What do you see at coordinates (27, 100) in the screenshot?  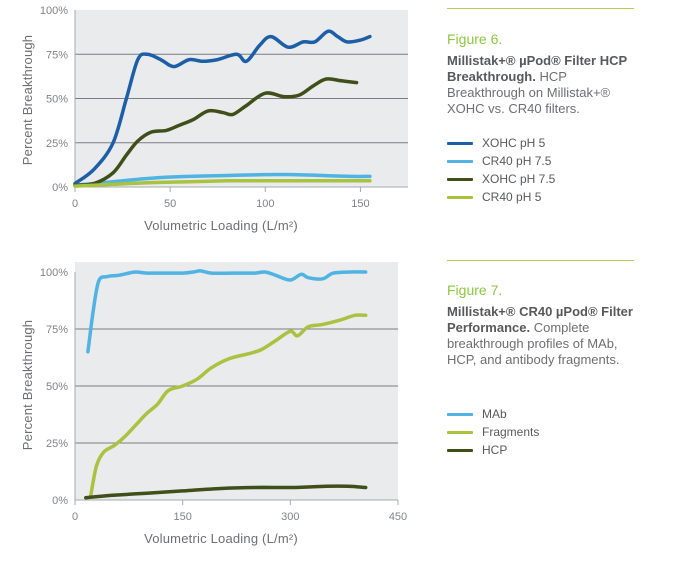 I see `fig6-y-axis-title: Percent Breakthrough` at bounding box center [27, 100].